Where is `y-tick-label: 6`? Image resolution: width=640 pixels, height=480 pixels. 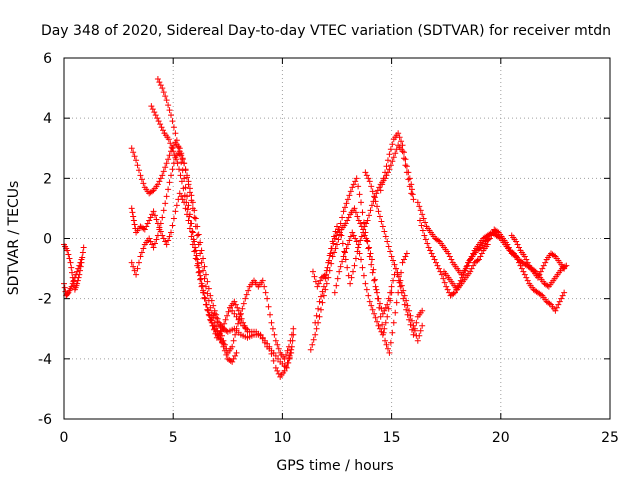 y-tick-label: 6 is located at coordinates (47, 59).